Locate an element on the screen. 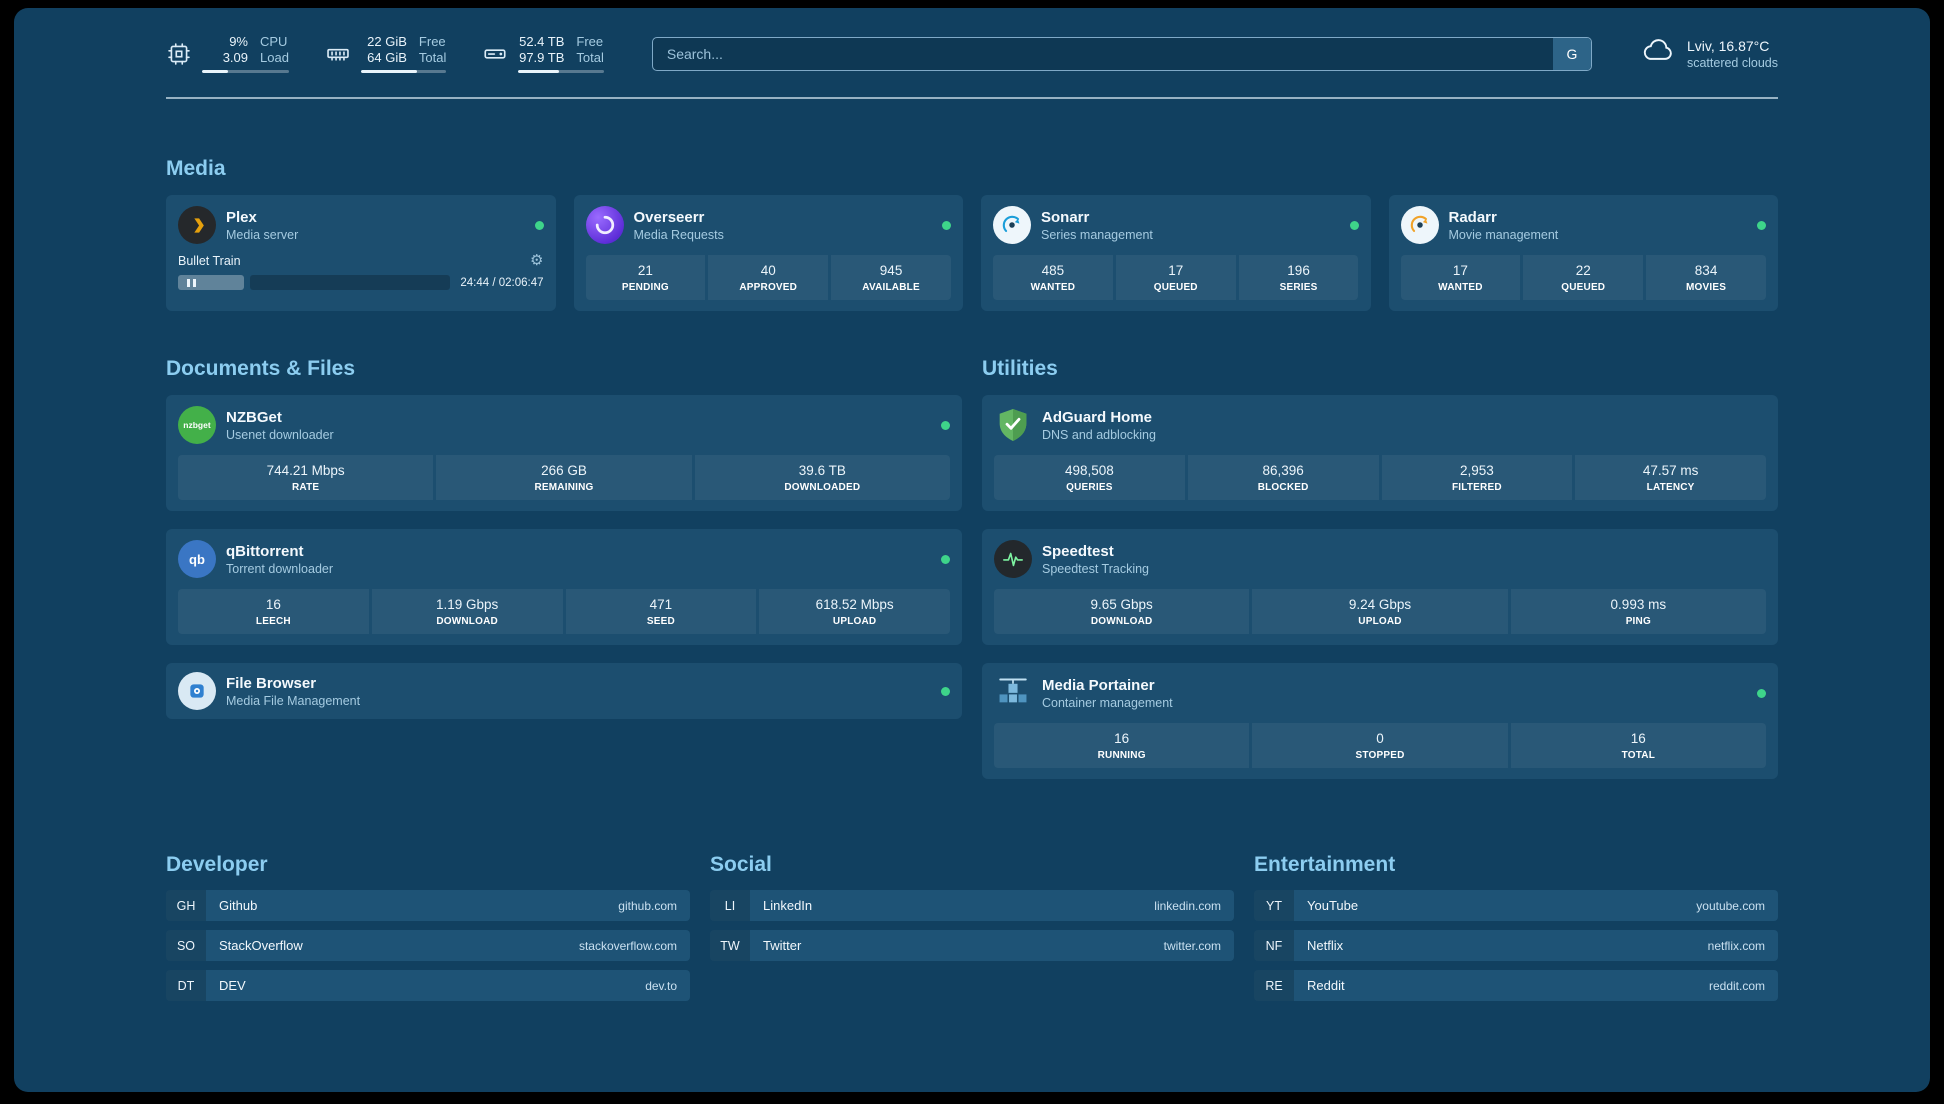  nzbget-icon: nzbget is located at coordinates (197, 425).